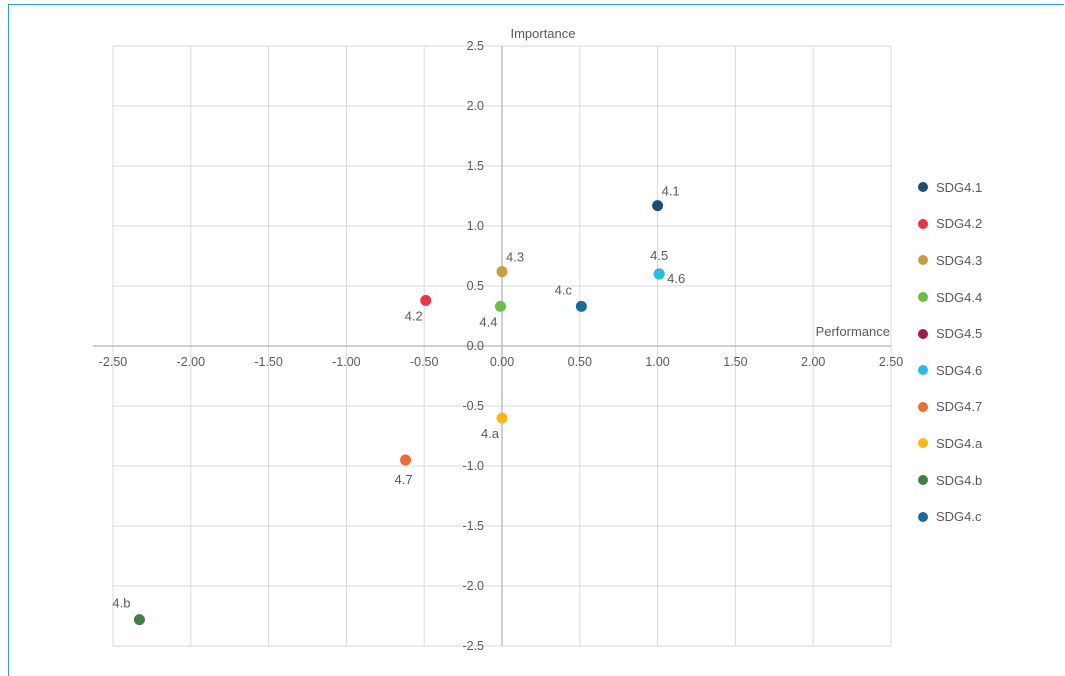 The width and height of the screenshot is (1065, 676). I want to click on point-label-sdg4-1: 4.1, so click(671, 191).